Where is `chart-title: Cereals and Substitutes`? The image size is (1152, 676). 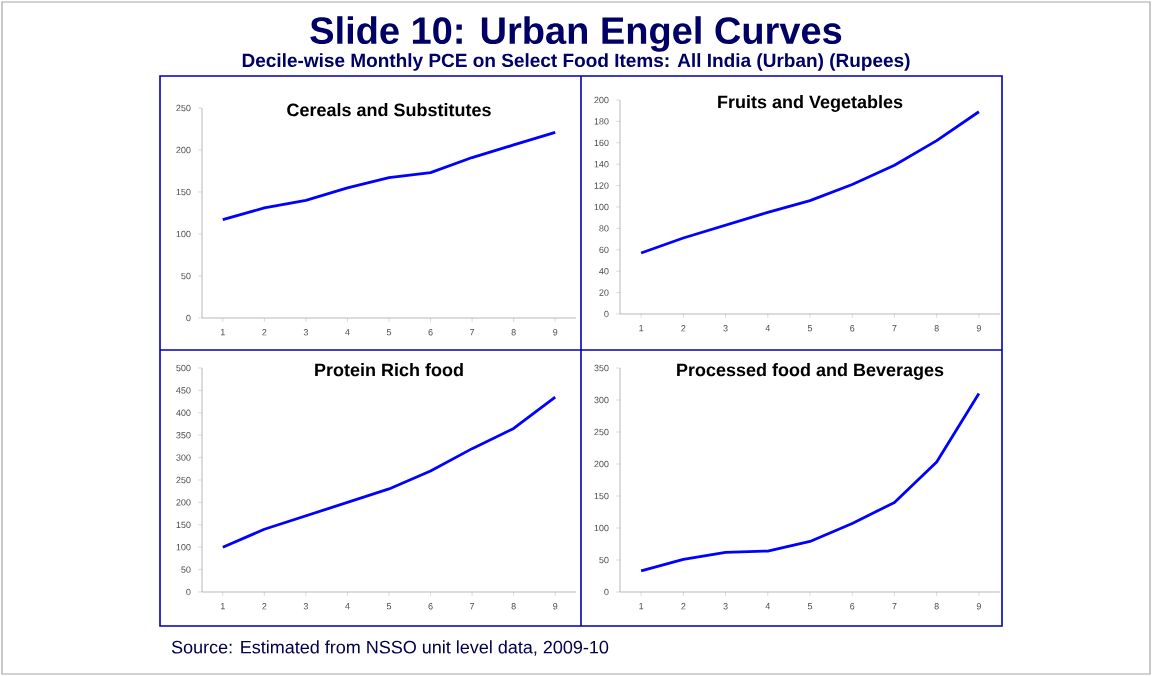 chart-title: Cereals and Substitutes is located at coordinates (389, 110).